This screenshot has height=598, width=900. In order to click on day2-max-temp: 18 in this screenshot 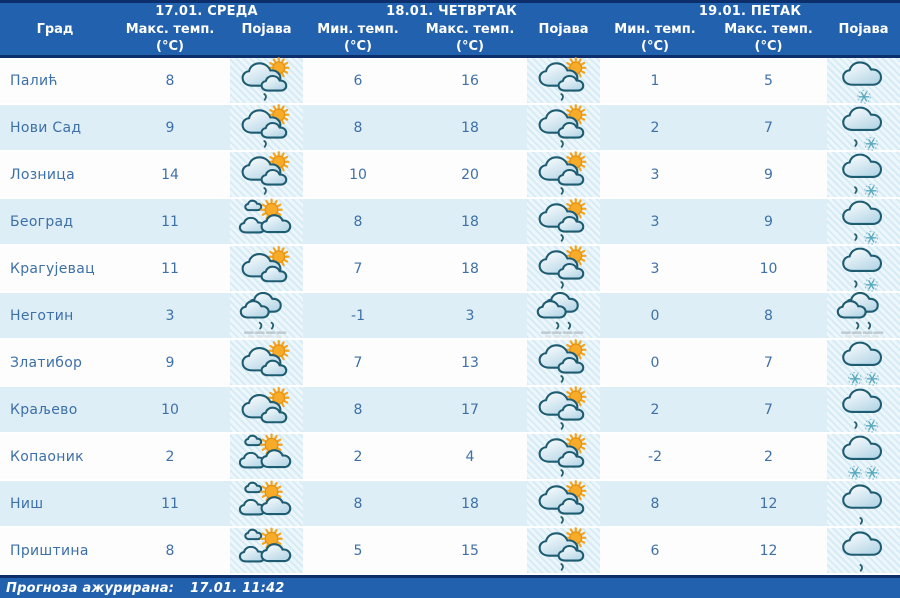, I will do `click(470, 222)`.